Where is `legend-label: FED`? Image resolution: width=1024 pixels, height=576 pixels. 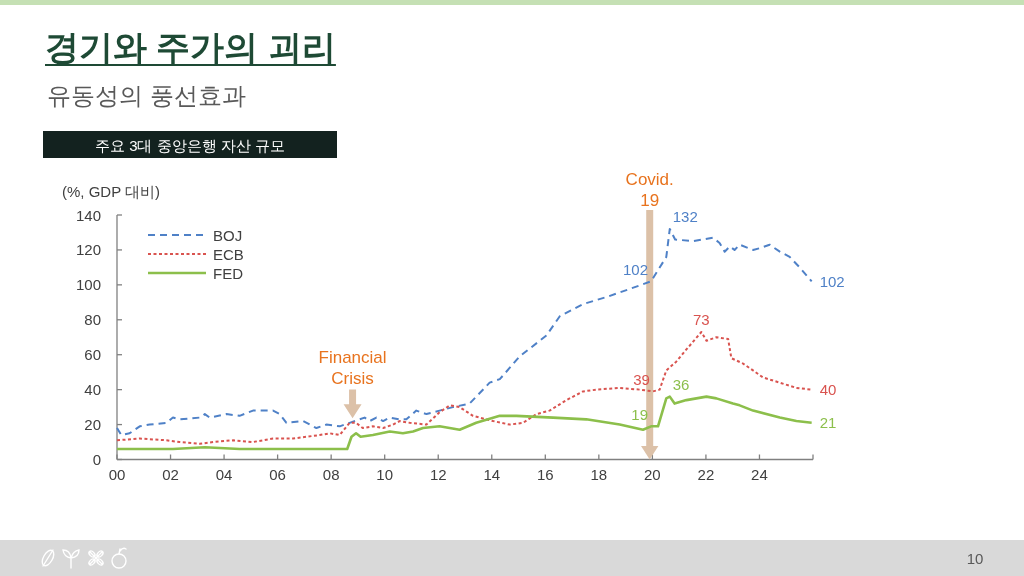
legend-label: FED is located at coordinates (228, 273).